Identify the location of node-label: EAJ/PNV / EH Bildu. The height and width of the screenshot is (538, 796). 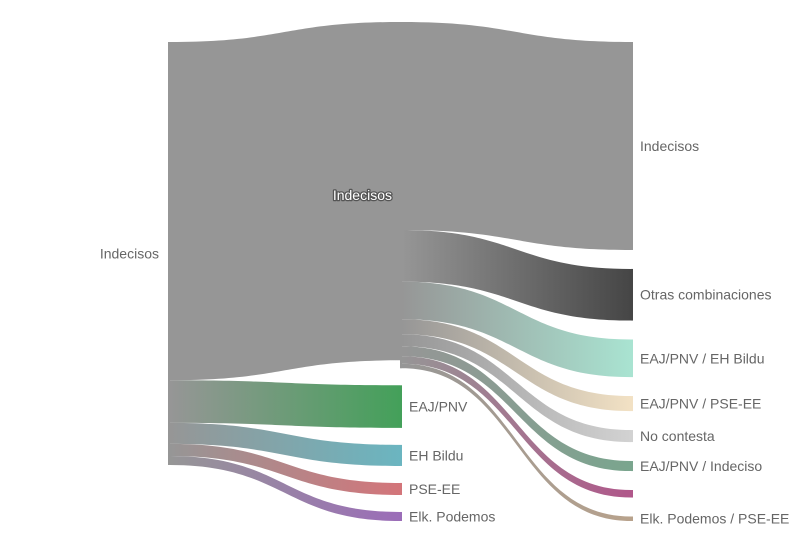
(702, 358).